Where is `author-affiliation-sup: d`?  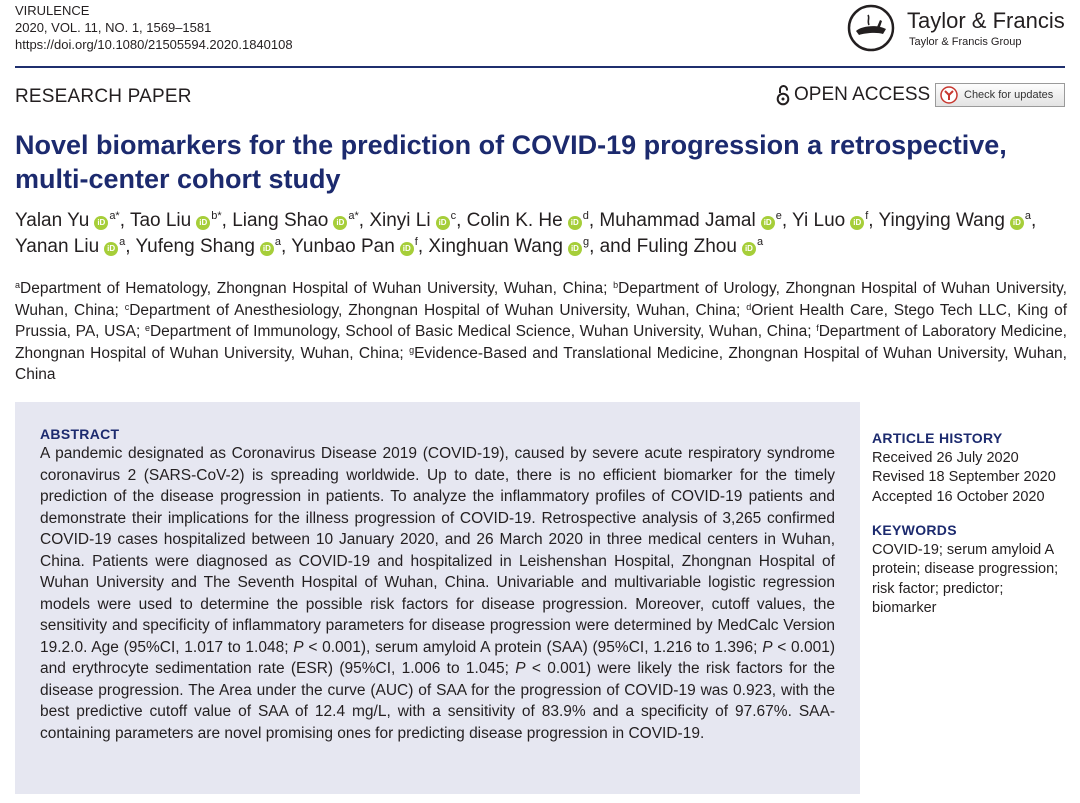 author-affiliation-sup: d is located at coordinates (585, 216).